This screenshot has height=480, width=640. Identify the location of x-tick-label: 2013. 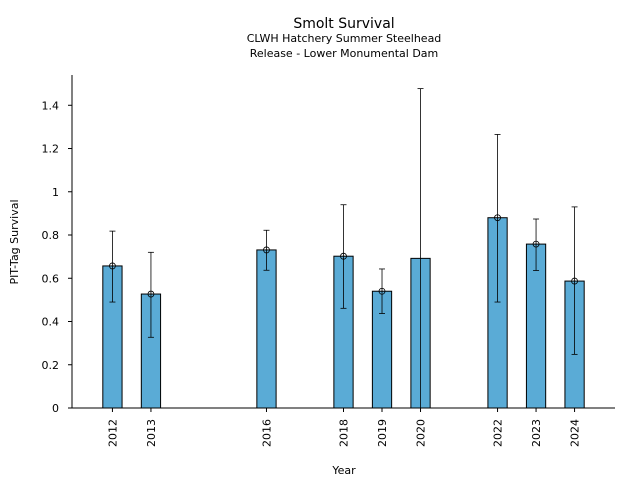
(151, 433).